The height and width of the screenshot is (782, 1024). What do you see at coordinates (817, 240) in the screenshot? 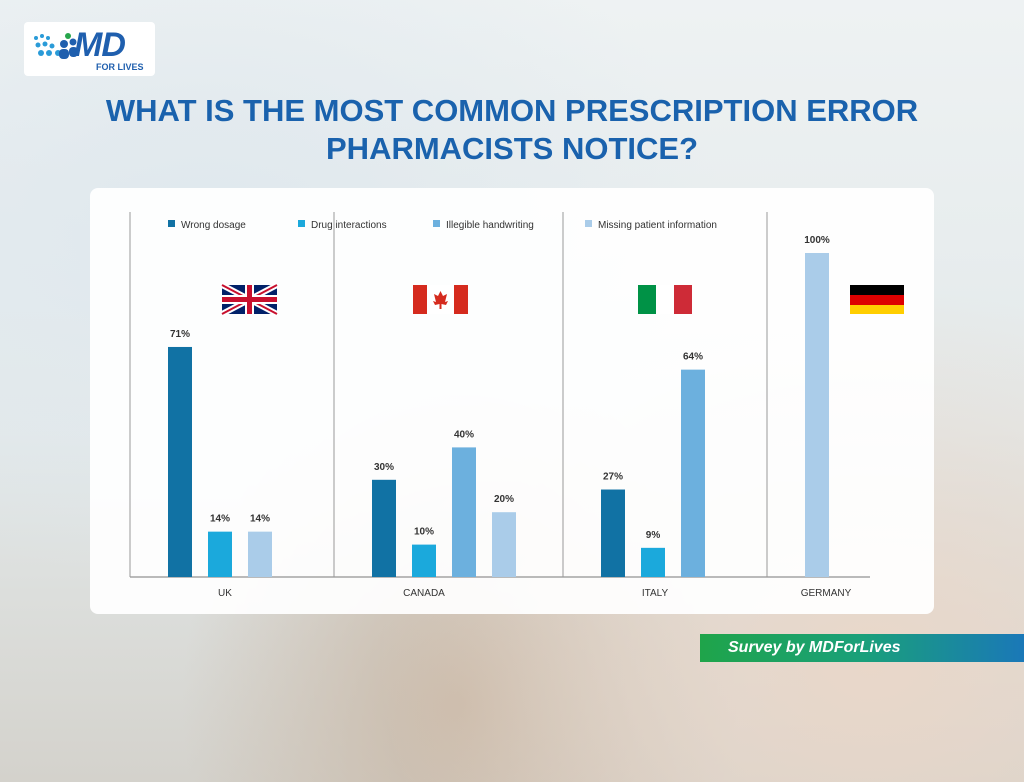
I see `value-label: 100%` at bounding box center [817, 240].